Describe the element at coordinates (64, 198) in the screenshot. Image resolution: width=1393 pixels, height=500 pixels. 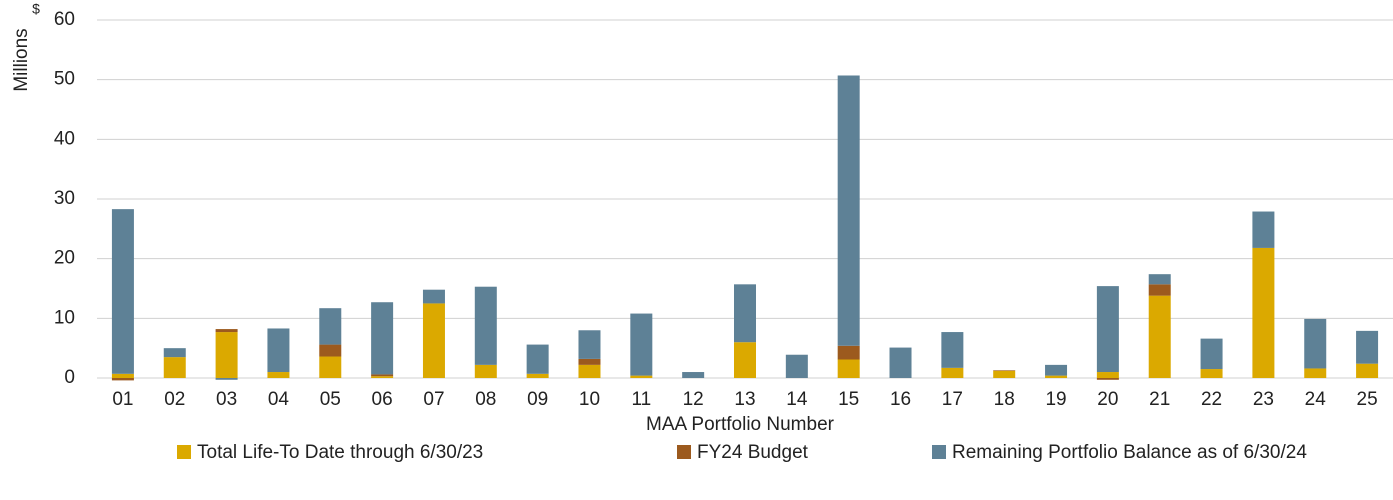
I see `y-tick-label: 30` at that location.